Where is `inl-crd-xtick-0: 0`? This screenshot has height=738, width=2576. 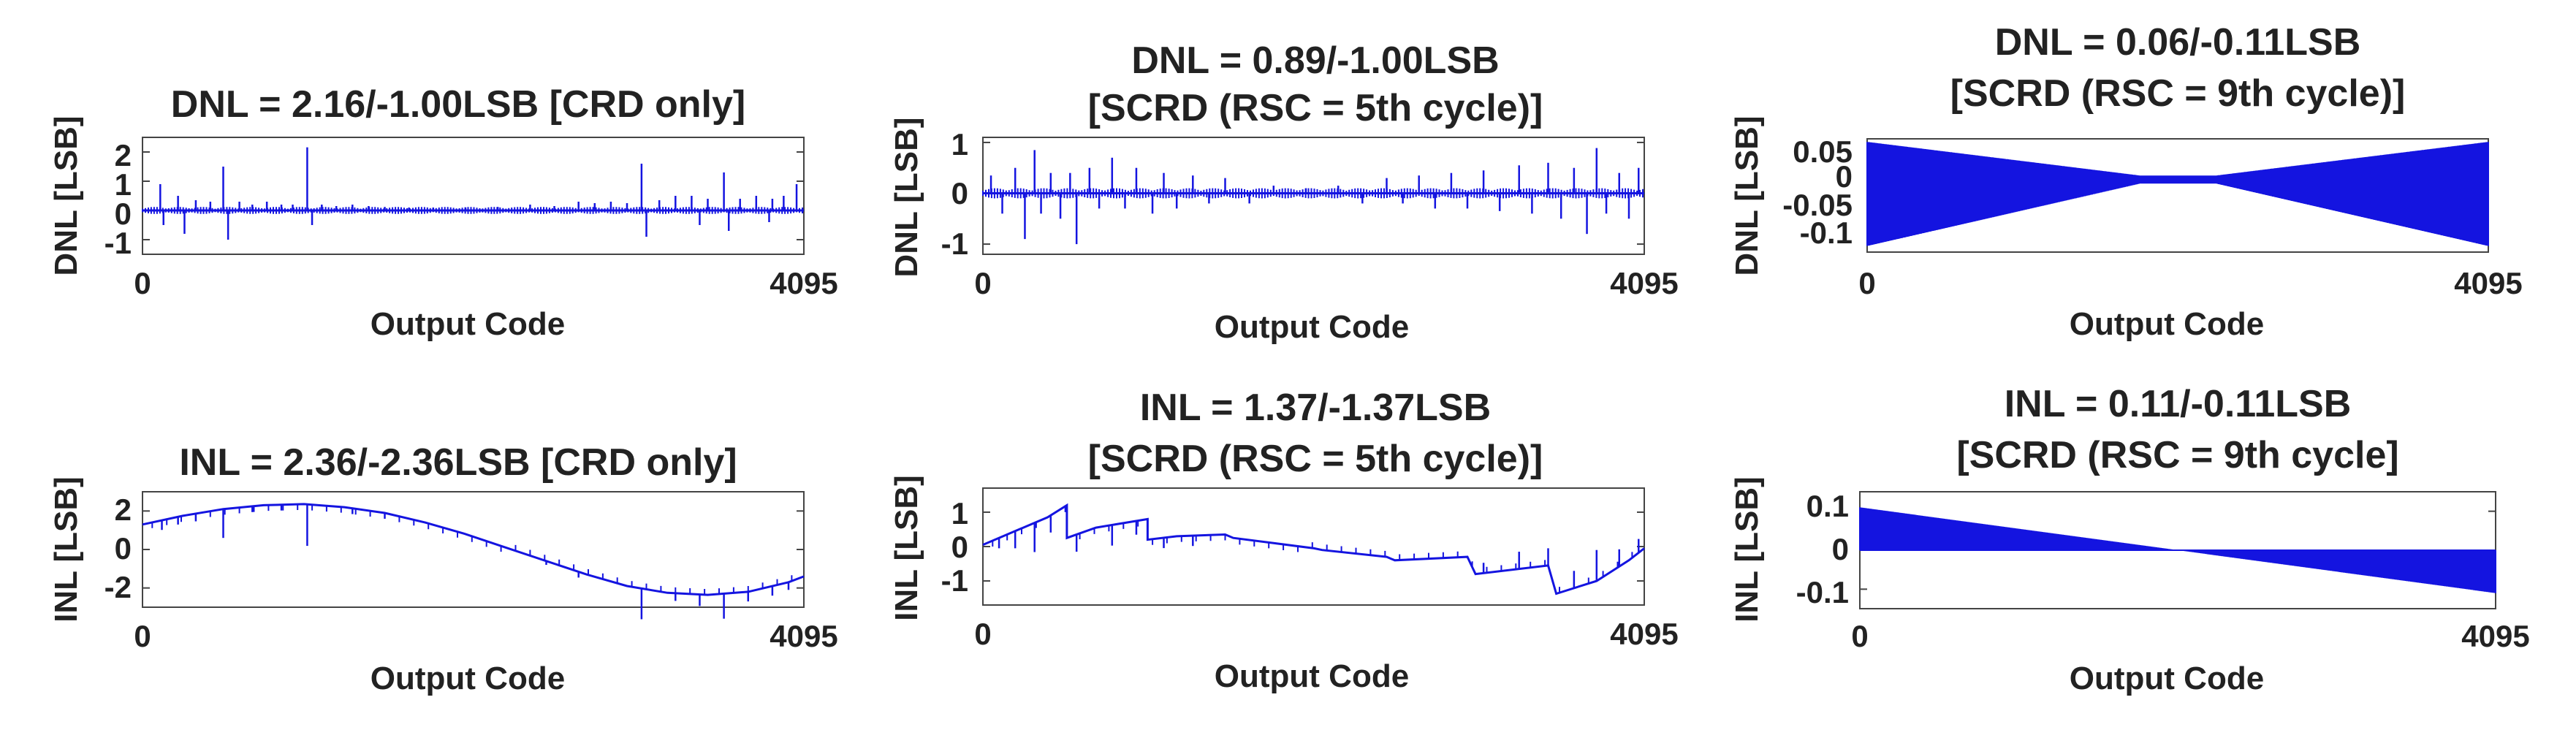 inl-crd-xtick-0: 0 is located at coordinates (142, 636).